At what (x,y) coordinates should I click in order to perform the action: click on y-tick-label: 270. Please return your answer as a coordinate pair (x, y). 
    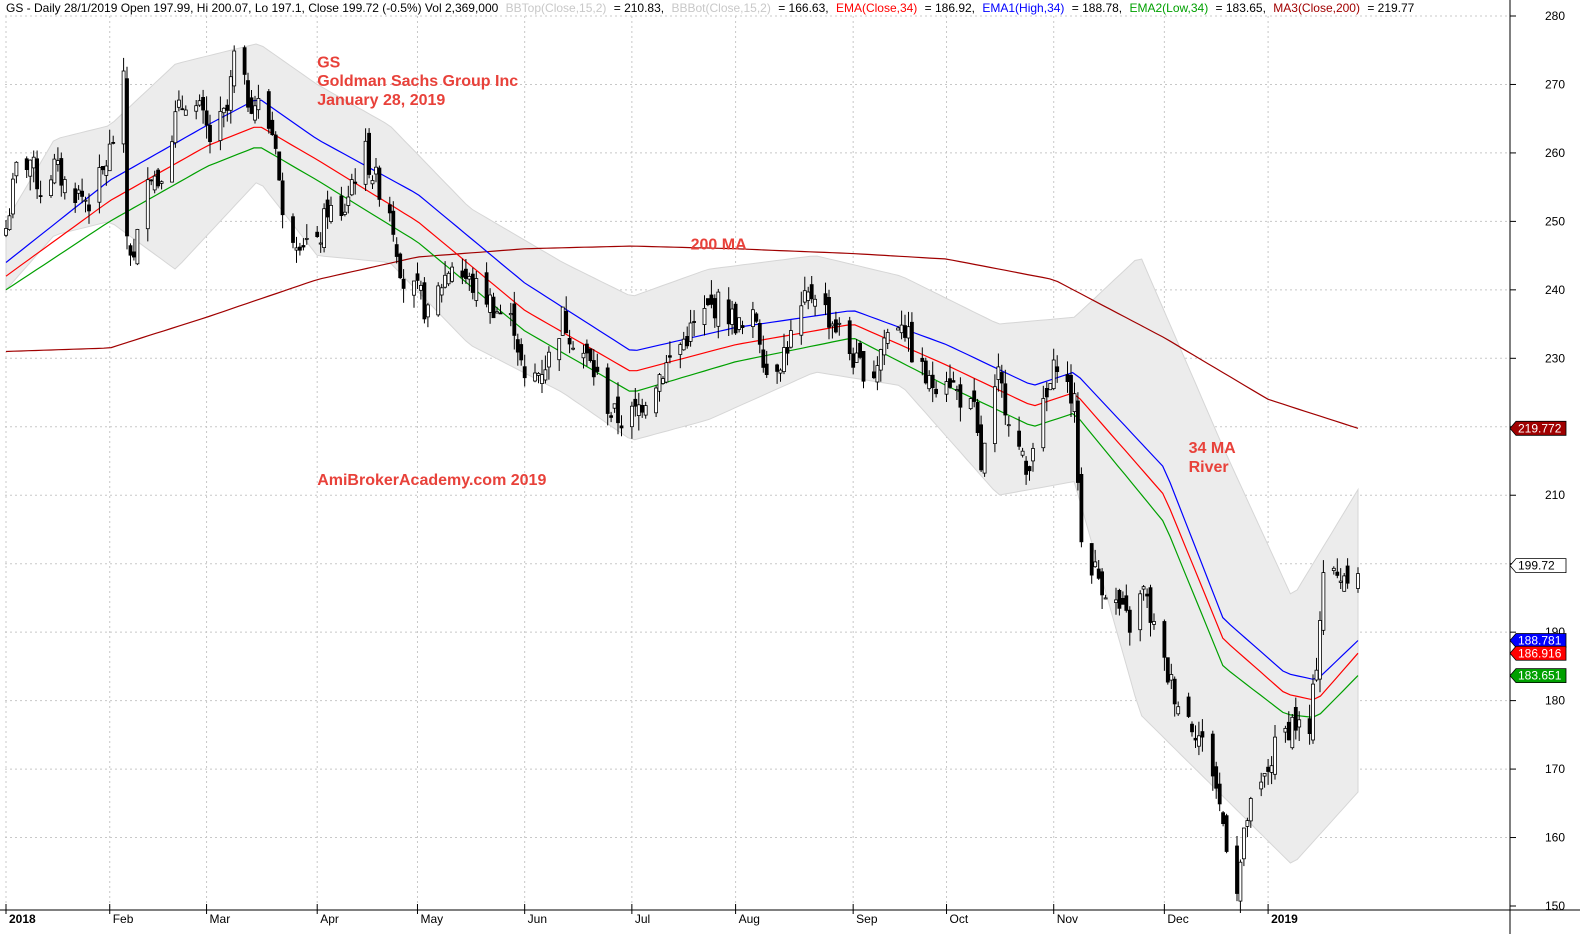
    Looking at the image, I should click on (1555, 84).